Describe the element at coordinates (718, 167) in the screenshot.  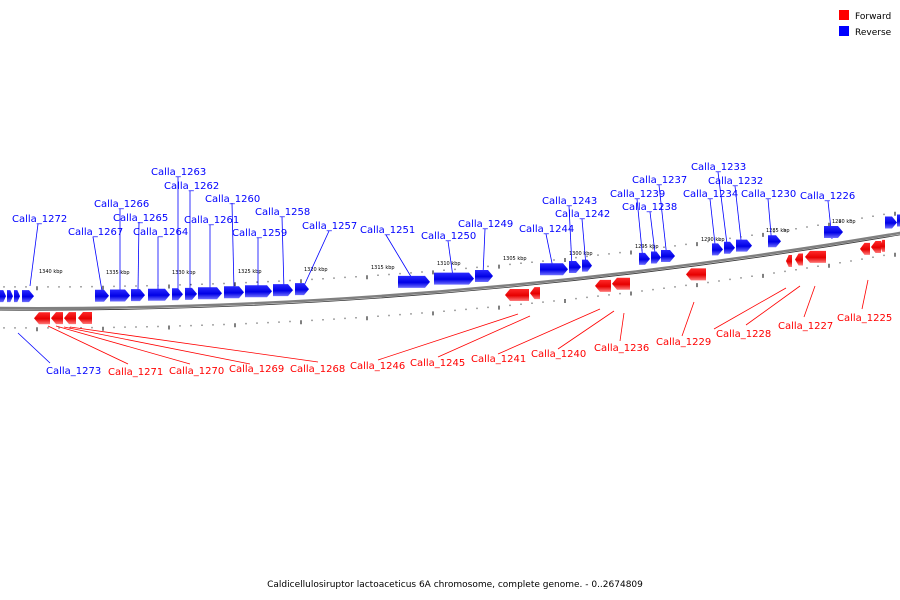
I see `gene-label: Calla_1233` at that location.